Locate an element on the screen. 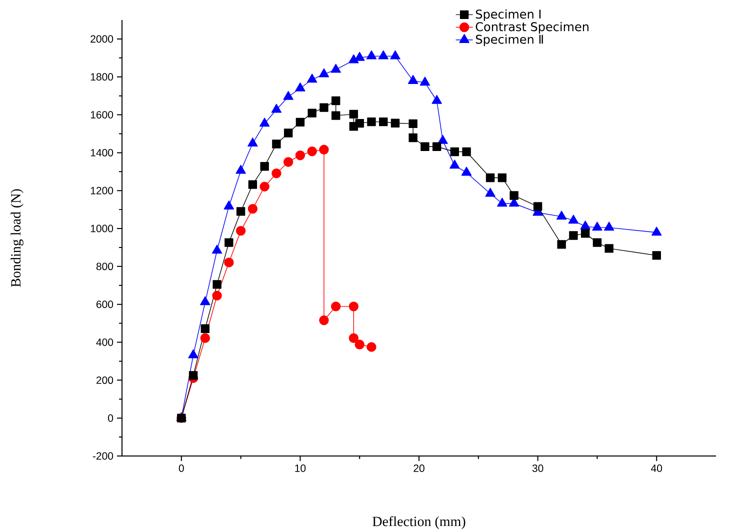 Image resolution: width=749 pixels, height=532 pixels. x-tick-label: 40 is located at coordinates (656, 468).